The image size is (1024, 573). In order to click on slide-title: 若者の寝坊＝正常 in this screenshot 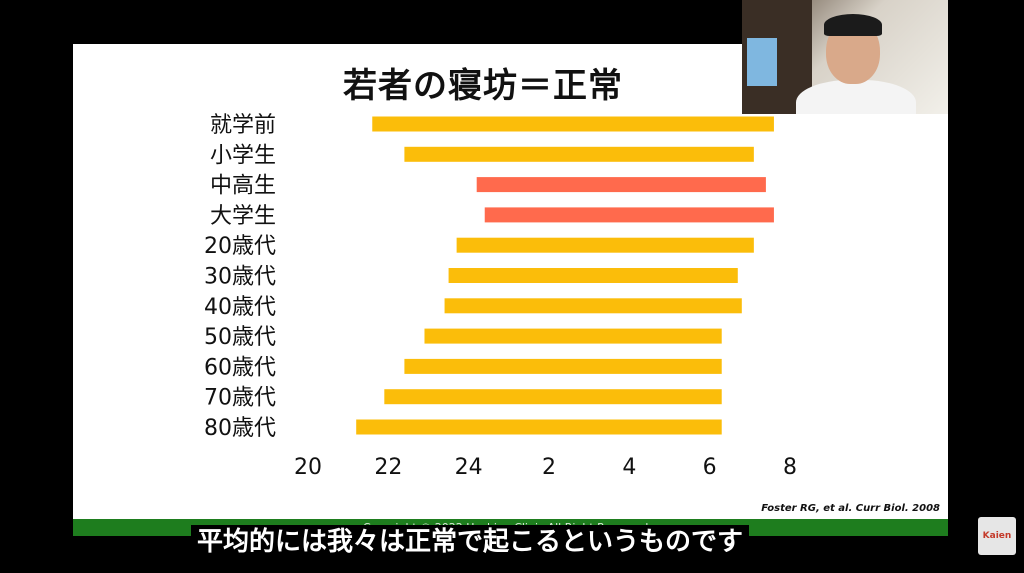, I will do `click(483, 86)`.